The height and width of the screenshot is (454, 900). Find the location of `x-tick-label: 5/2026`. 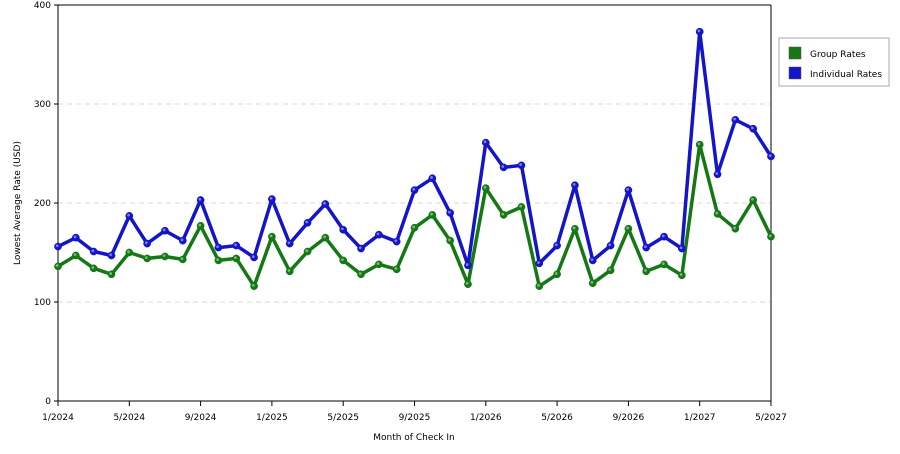

x-tick-label: 5/2026 is located at coordinates (557, 418).